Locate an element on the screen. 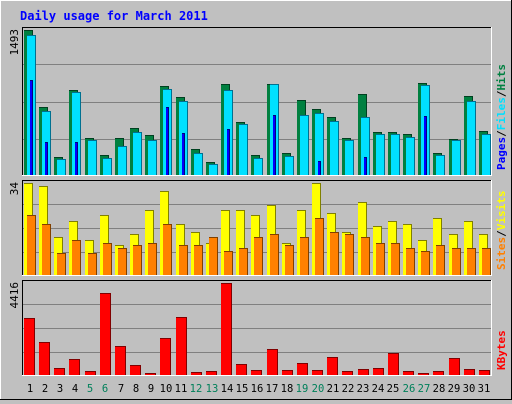 The height and width of the screenshot is (404, 512). x-tick-label: 4 is located at coordinates (75, 389).